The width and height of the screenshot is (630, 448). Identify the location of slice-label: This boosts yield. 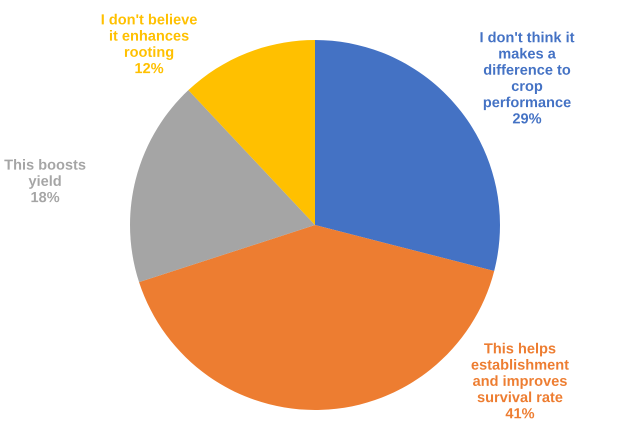
(45, 174).